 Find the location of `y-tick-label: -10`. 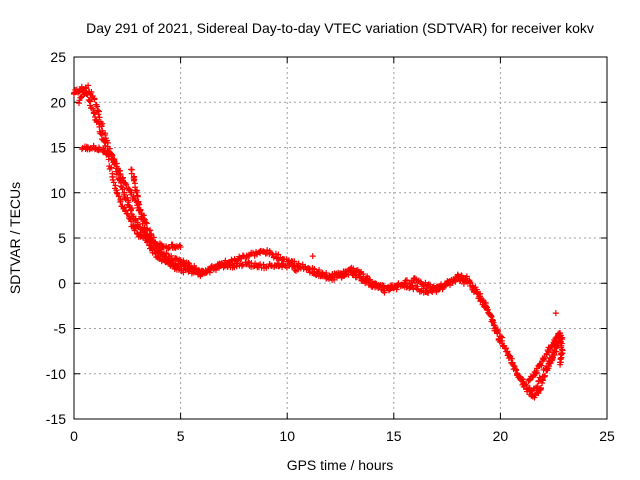

y-tick-label: -10 is located at coordinates (56, 374).